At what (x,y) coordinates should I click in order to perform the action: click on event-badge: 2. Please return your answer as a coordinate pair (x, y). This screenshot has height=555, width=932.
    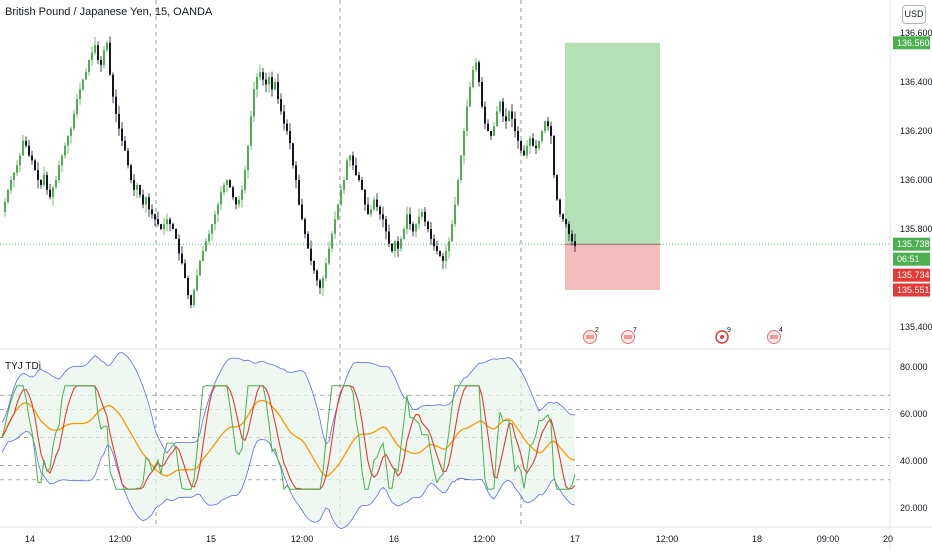
    Looking at the image, I should click on (597, 330).